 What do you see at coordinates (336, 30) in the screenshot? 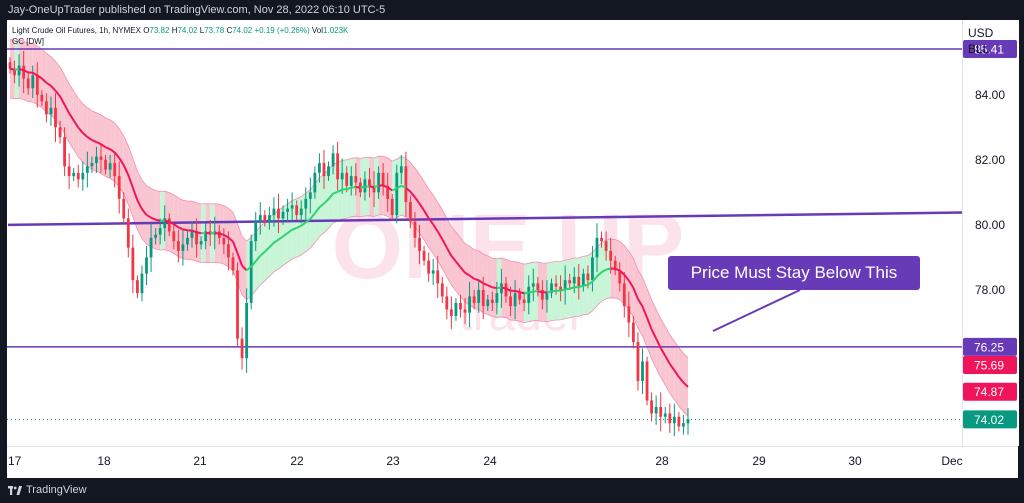
I see `legend-vol-value: 1.023K` at bounding box center [336, 30].